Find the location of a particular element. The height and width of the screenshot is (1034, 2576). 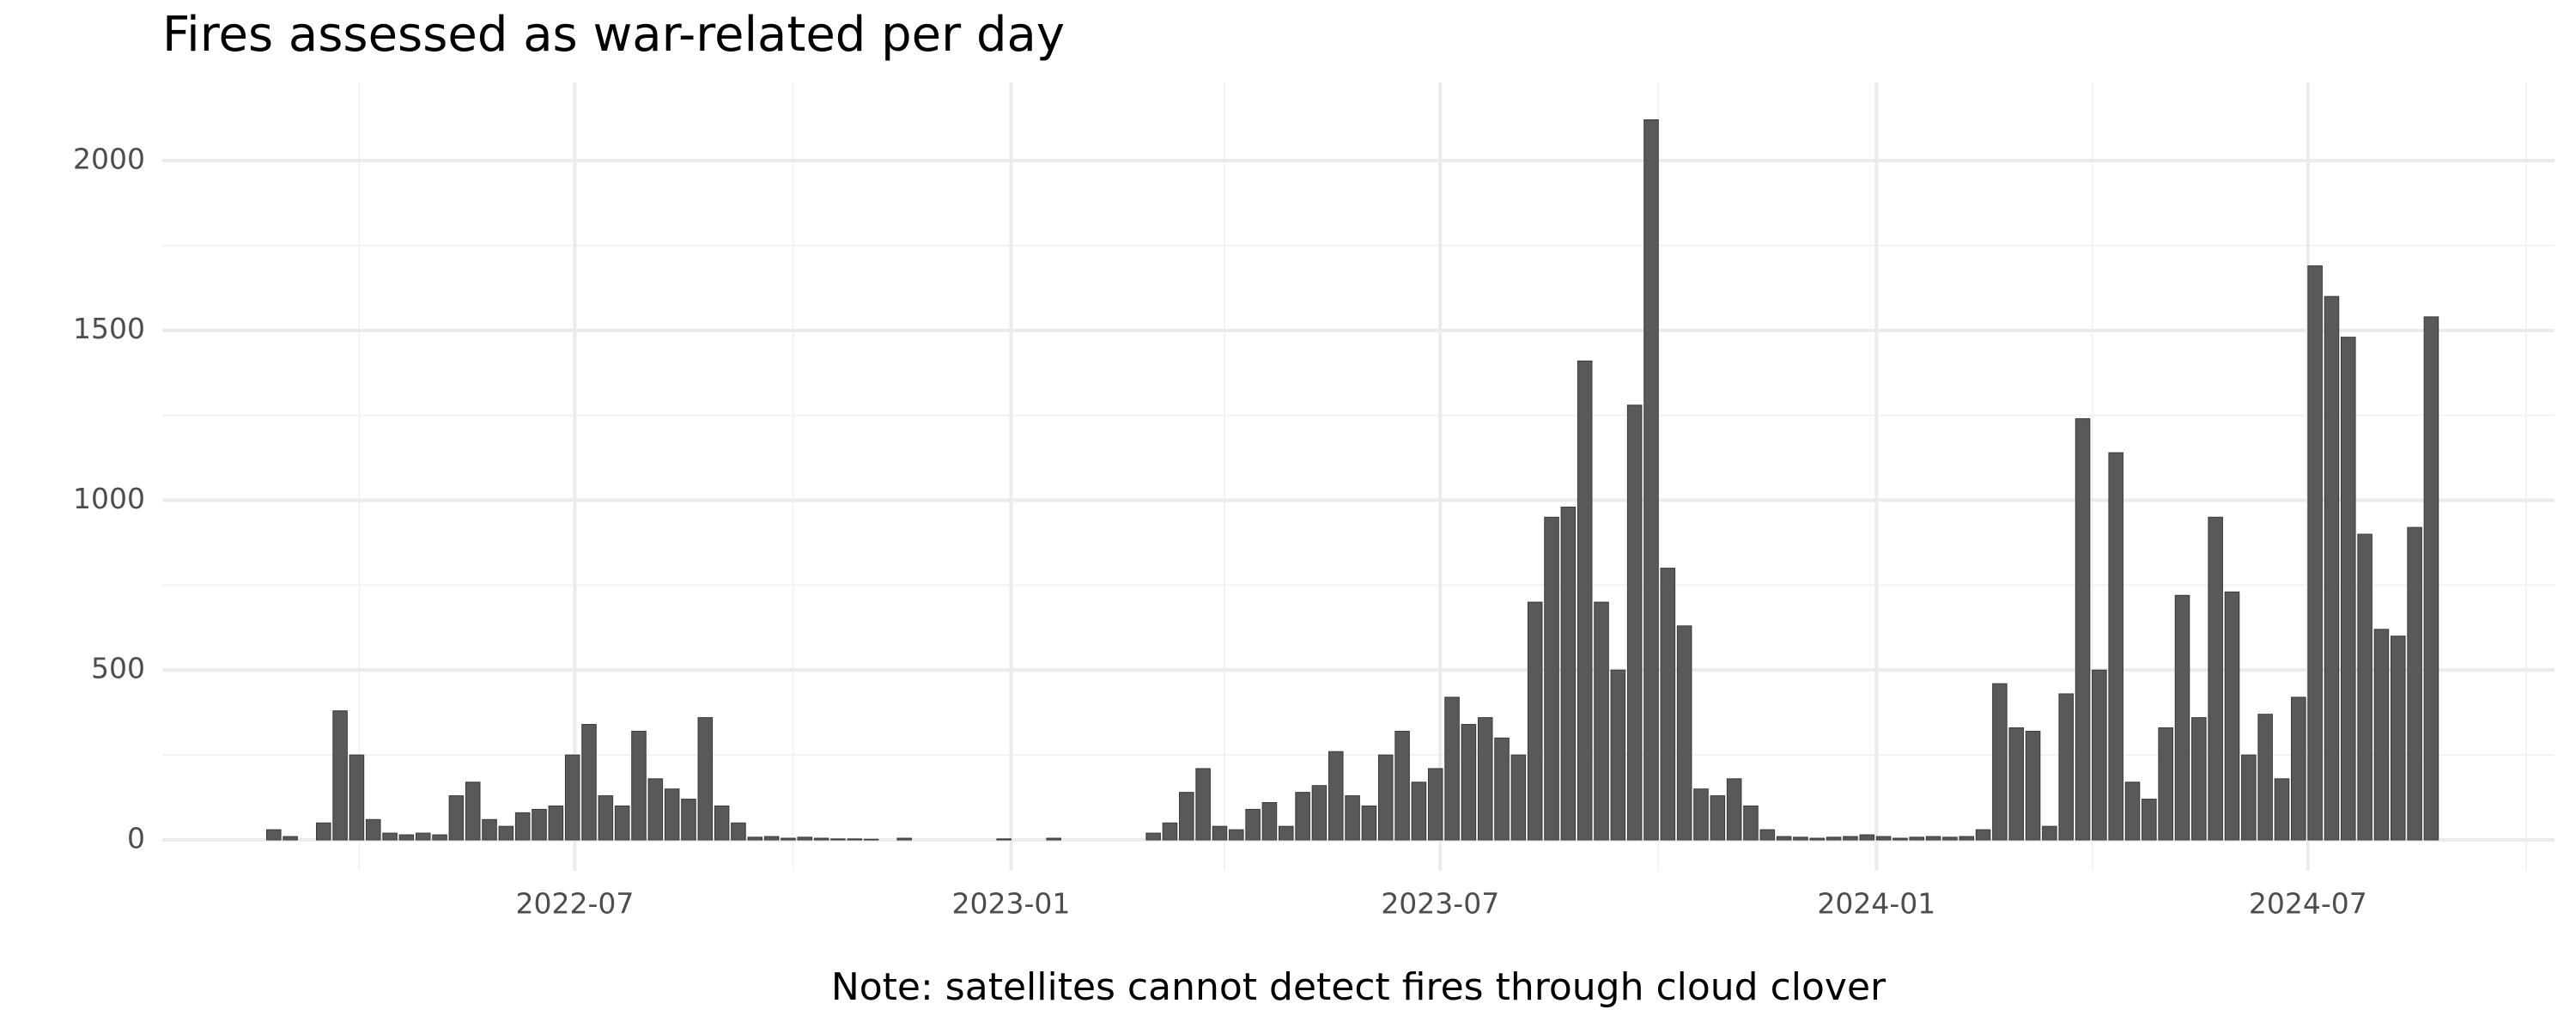

x-tick-label: 2023-01 is located at coordinates (1012, 904).